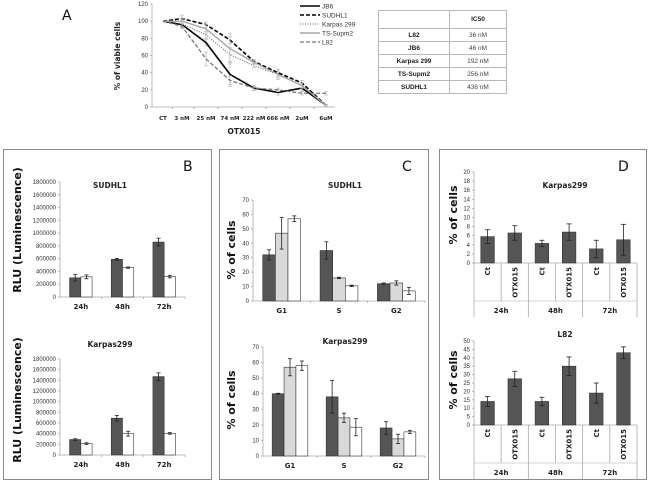 This screenshot has width=650, height=482. Describe the element at coordinates (442, 19) in the screenshot. I see `ic50-header-row: IC50` at that location.